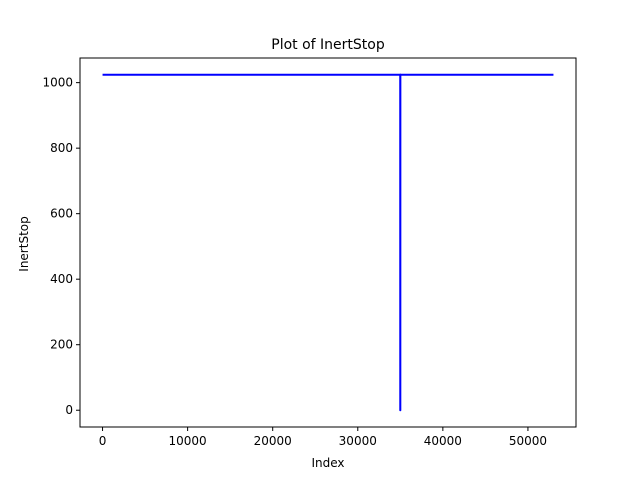  What do you see at coordinates (61, 279) in the screenshot?
I see `y-tick-label: 400` at bounding box center [61, 279].